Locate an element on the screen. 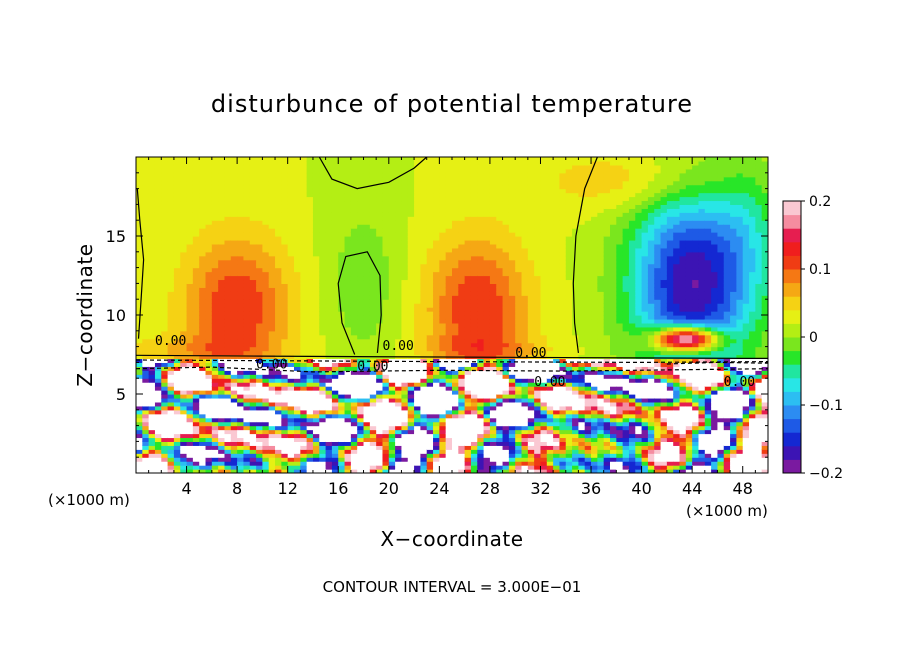 The height and width of the screenshot is (654, 904). chart-title: disturbunce of potential temperature is located at coordinates (452, 104).